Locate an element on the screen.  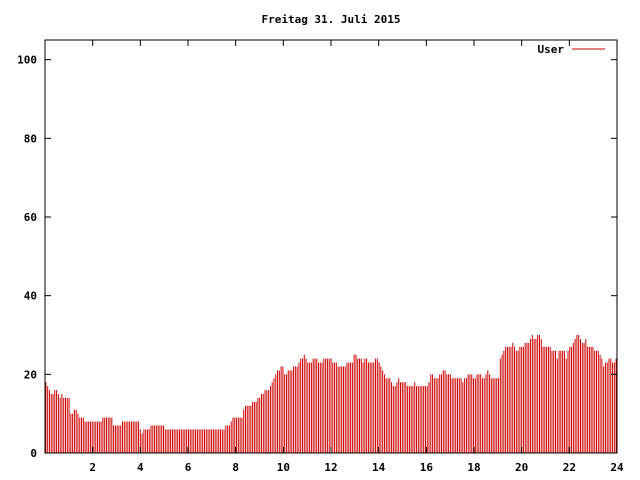
x-tick-label: 14 is located at coordinates (379, 467).